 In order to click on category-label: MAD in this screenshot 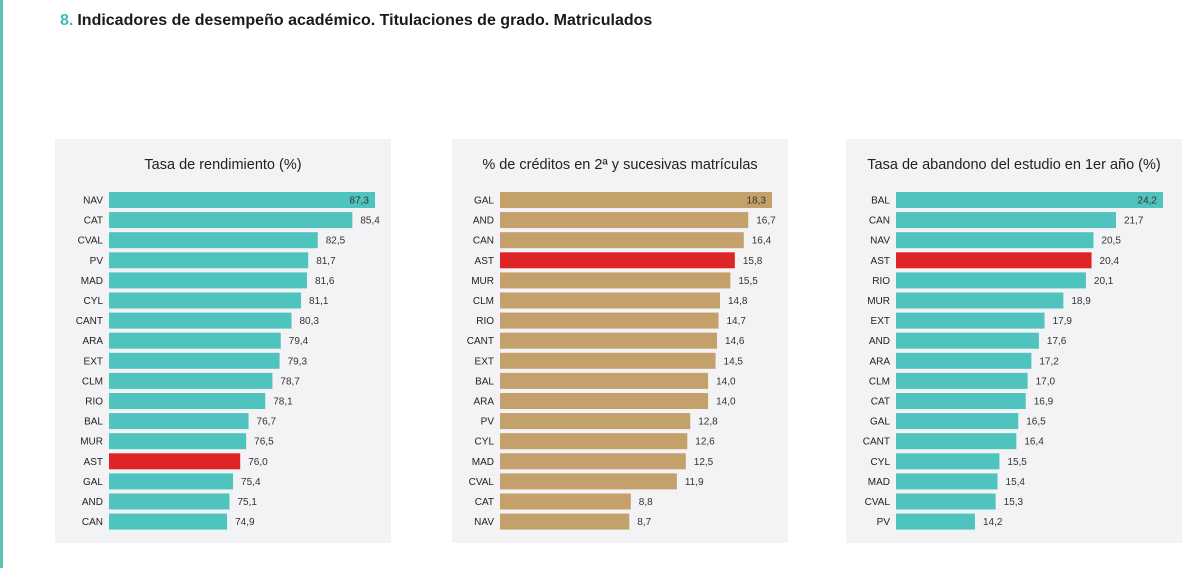, I will do `click(483, 462)`.